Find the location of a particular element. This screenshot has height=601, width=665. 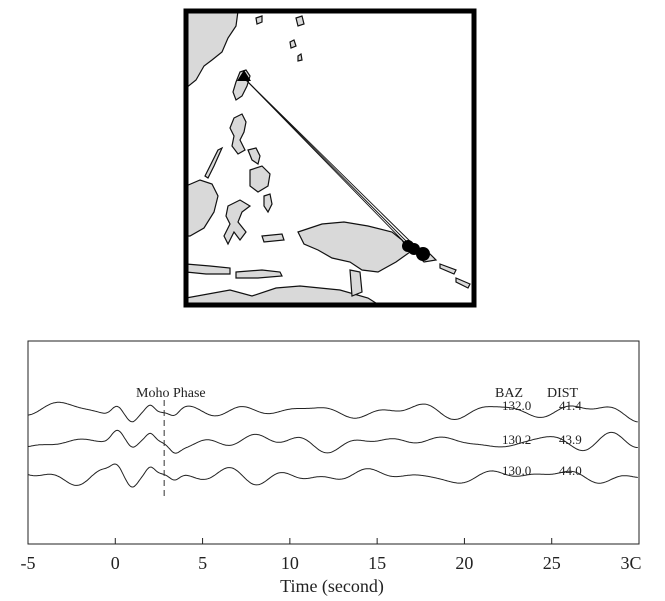

station-triangle-icon is located at coordinates (244, 75).